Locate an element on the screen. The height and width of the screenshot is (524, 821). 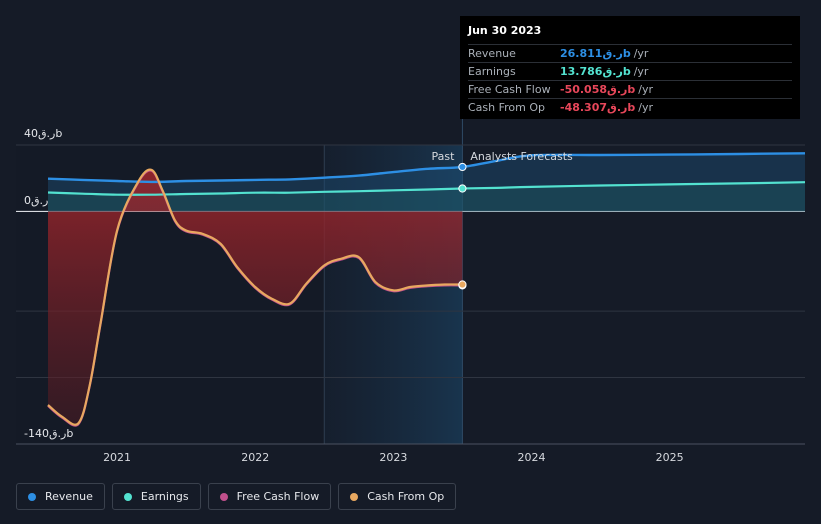
x-tick-label-2021: 2021 is located at coordinates (117, 457).